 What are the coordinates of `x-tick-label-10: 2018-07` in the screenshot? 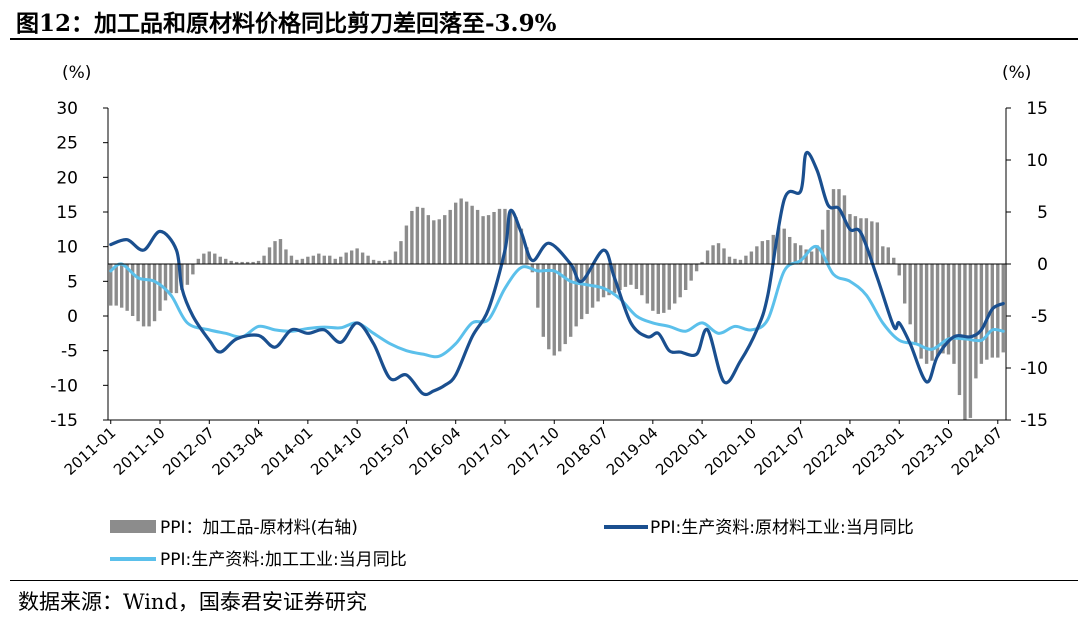 It's located at (583, 451).